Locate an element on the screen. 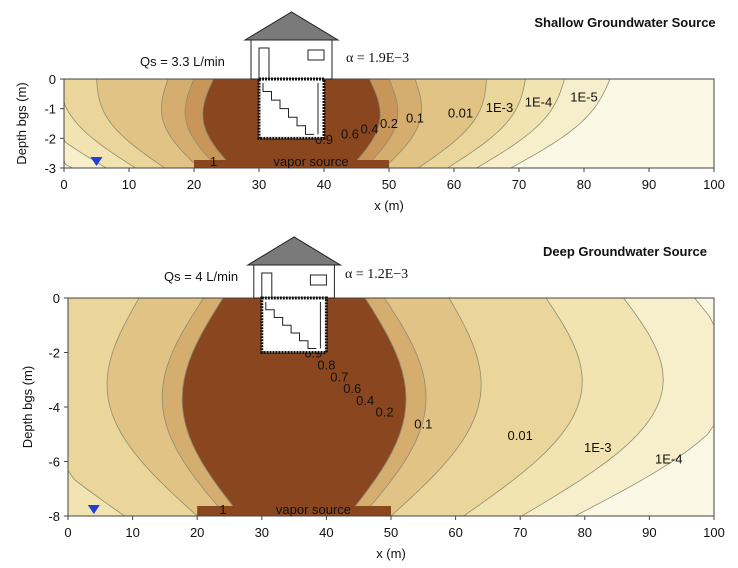 The image size is (738, 568). contour-label-0.8: 0.8 is located at coordinates (326, 365).